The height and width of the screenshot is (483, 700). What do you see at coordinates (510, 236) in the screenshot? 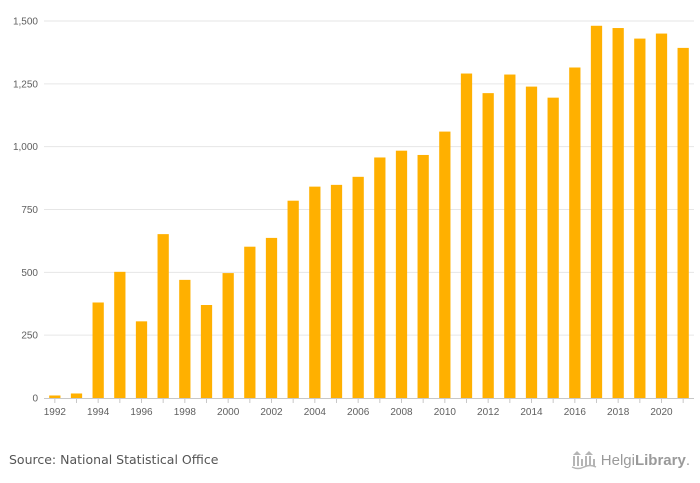
I see `bar-2013` at bounding box center [510, 236].